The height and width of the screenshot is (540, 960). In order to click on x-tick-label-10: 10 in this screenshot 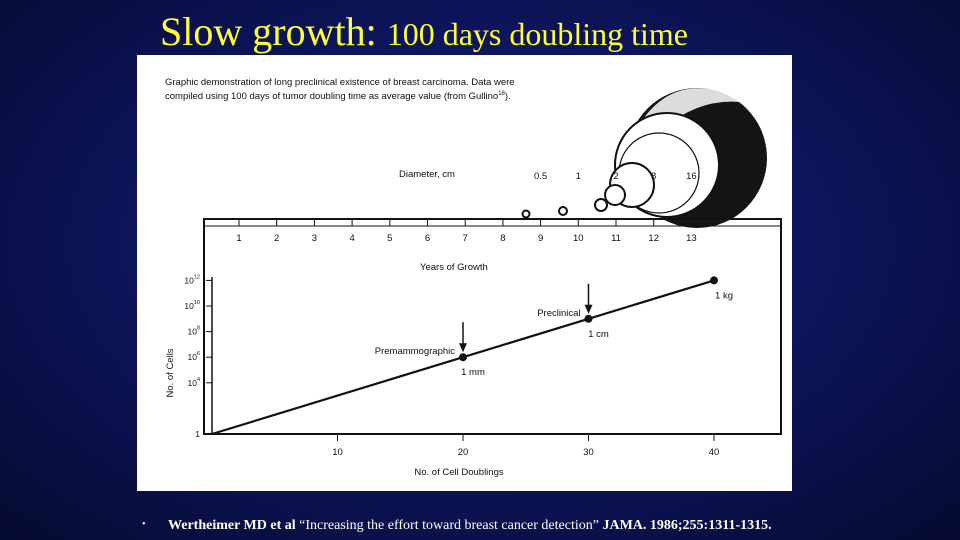, I will do `click(337, 452)`.